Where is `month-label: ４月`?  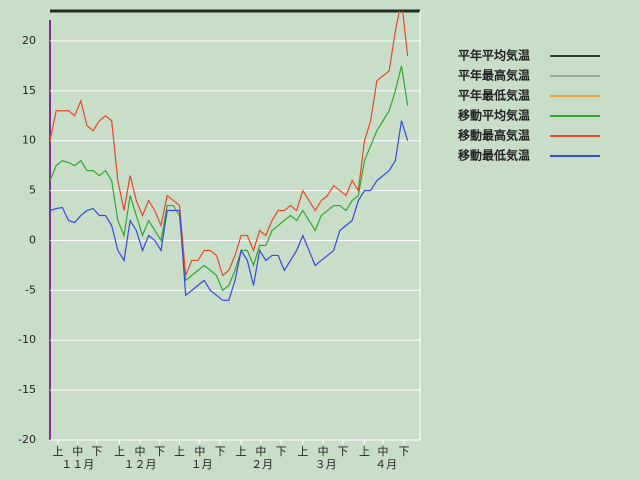
month-label: ４月 is located at coordinates (386, 464).